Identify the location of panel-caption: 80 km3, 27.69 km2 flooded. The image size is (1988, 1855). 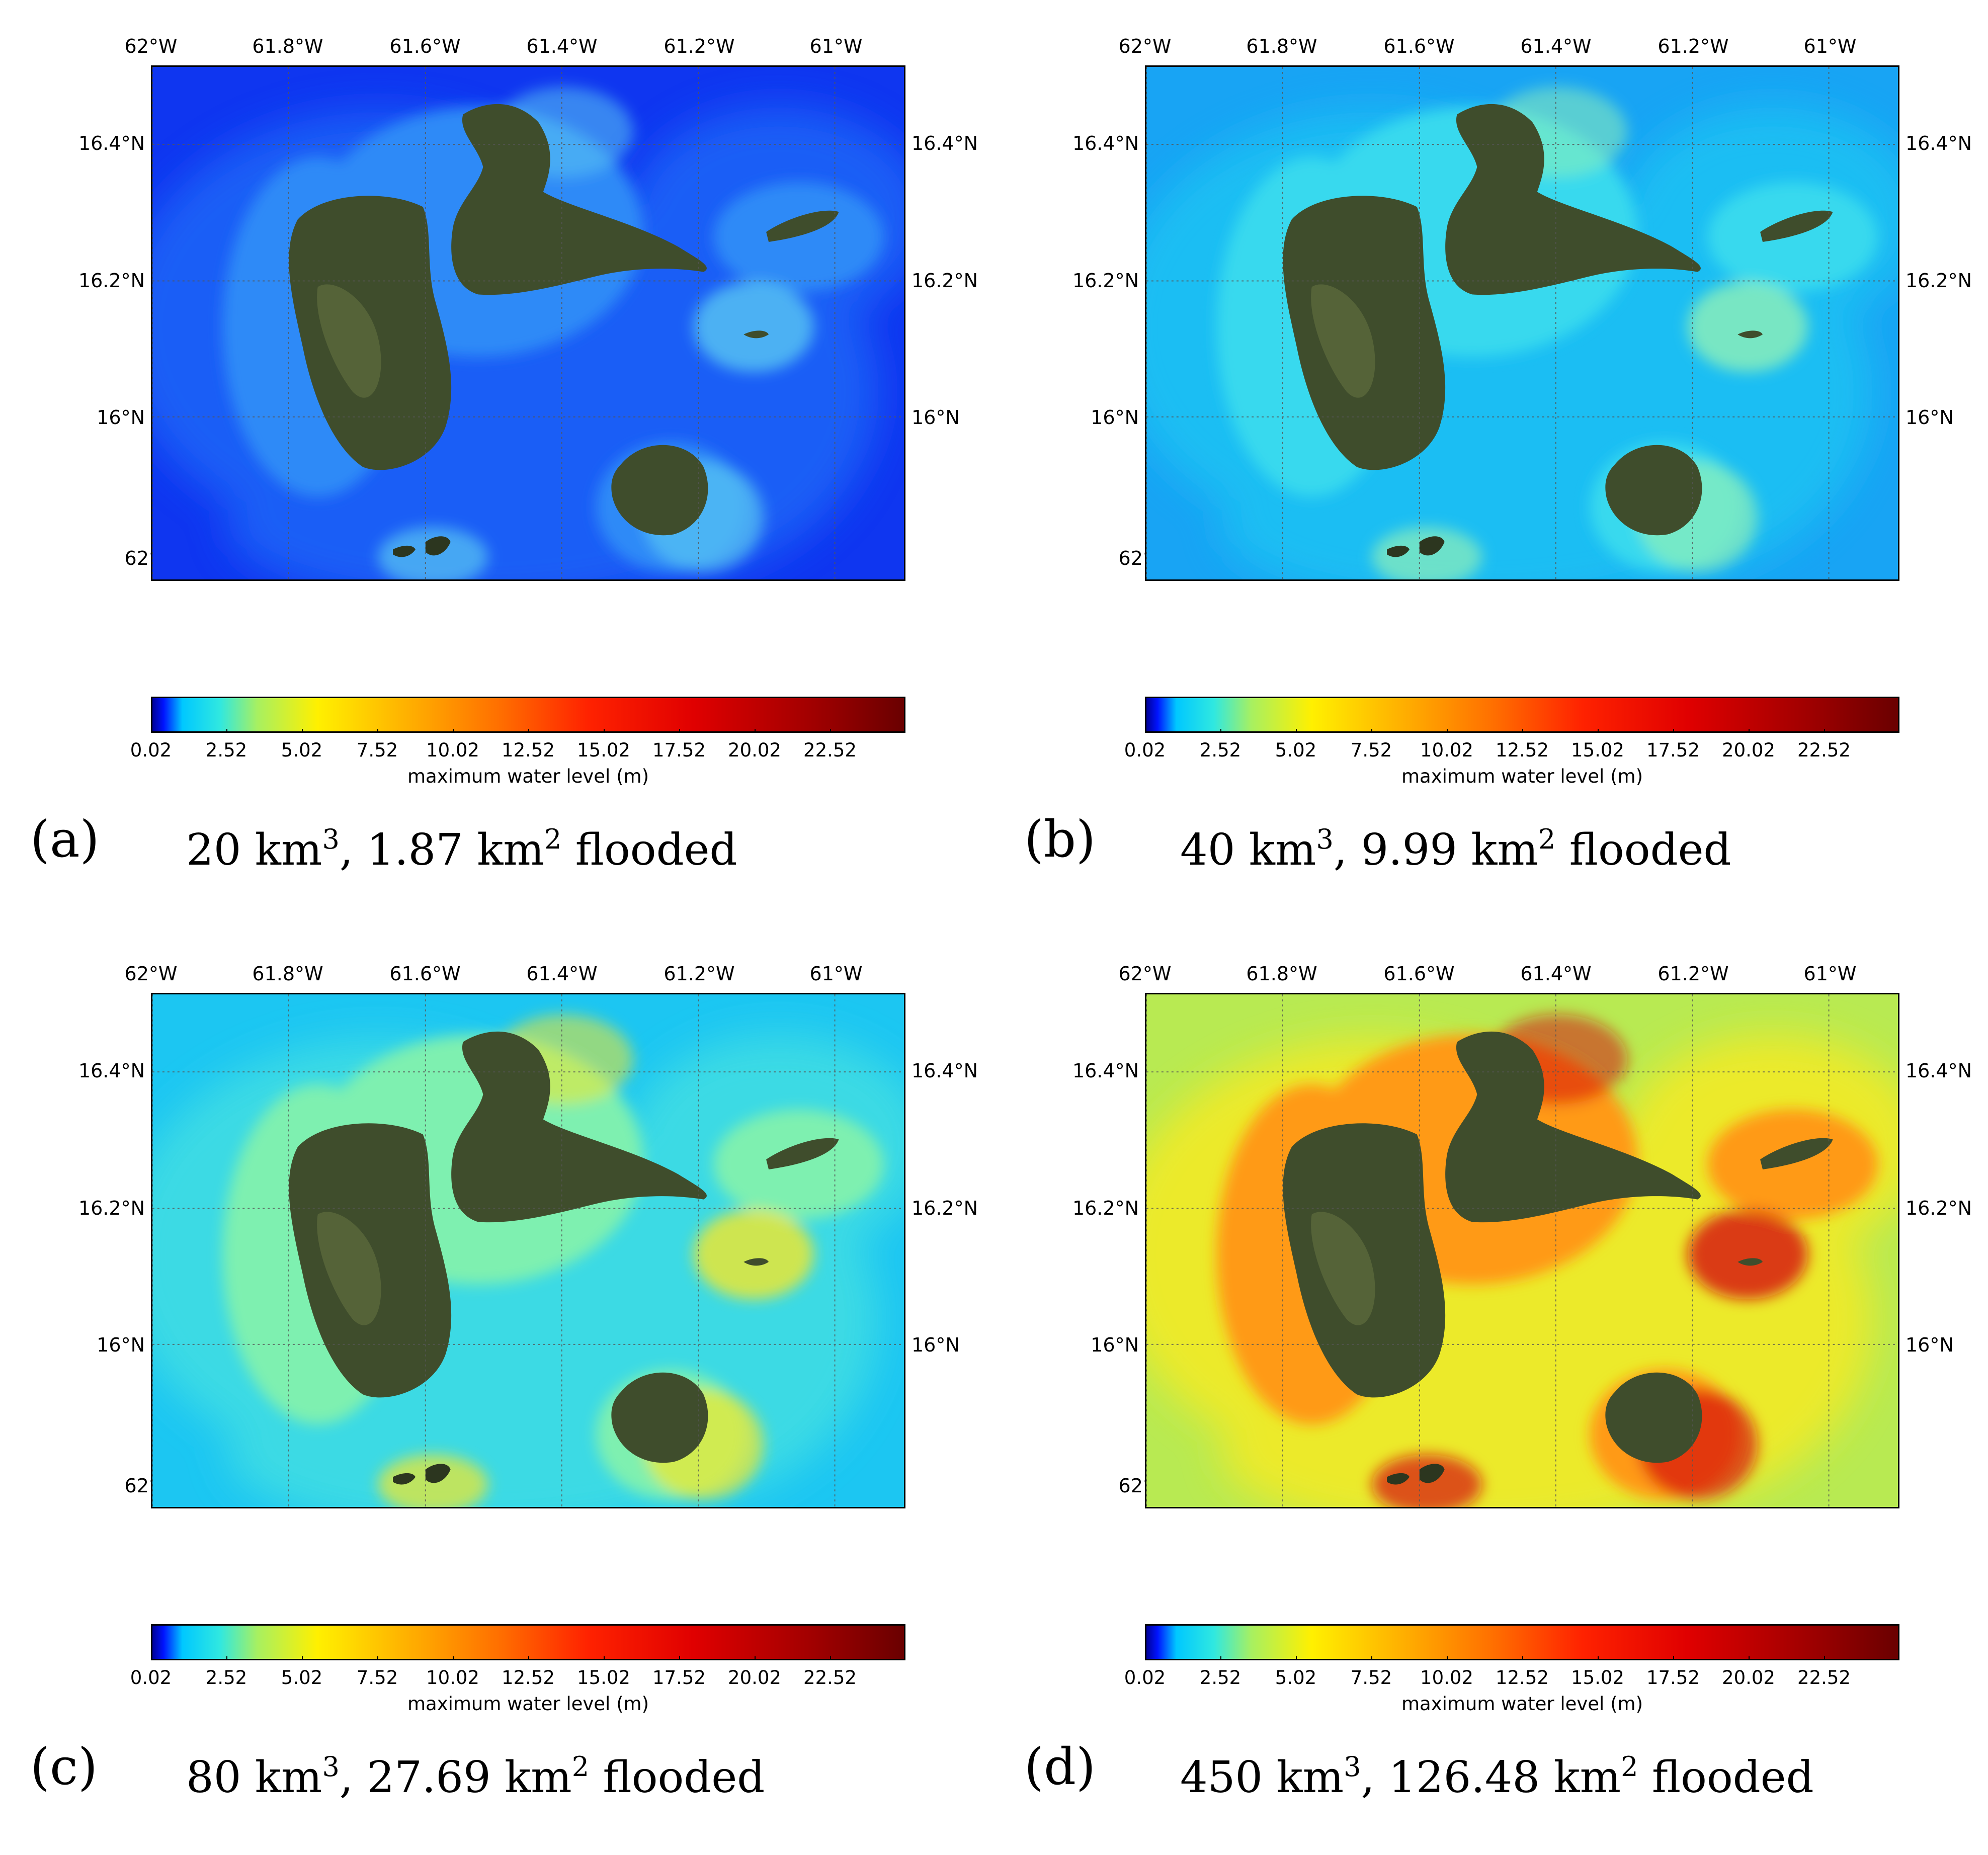
(475, 1777).